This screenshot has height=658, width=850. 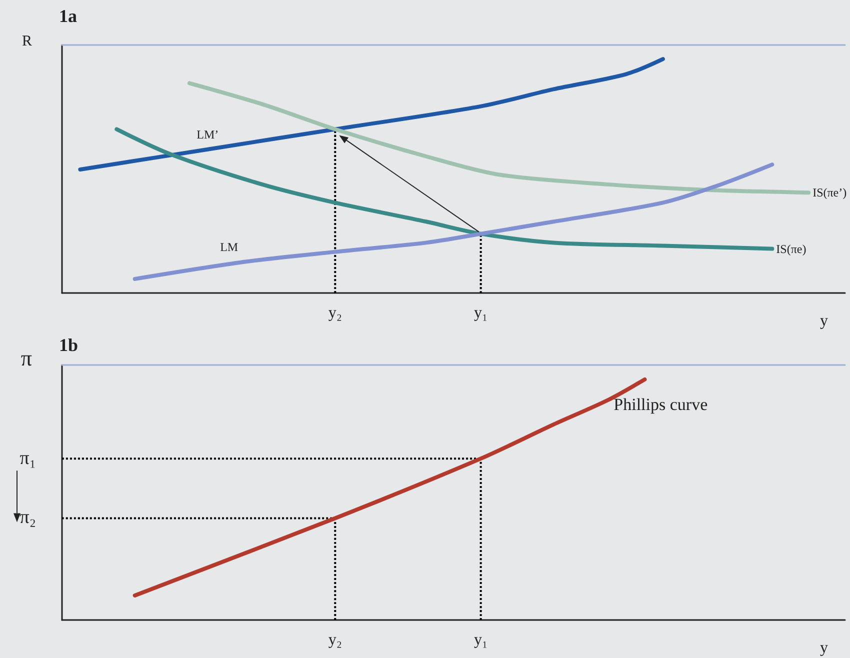 What do you see at coordinates (661, 404) in the screenshot?
I see `series-label: Phillips curve` at bounding box center [661, 404].